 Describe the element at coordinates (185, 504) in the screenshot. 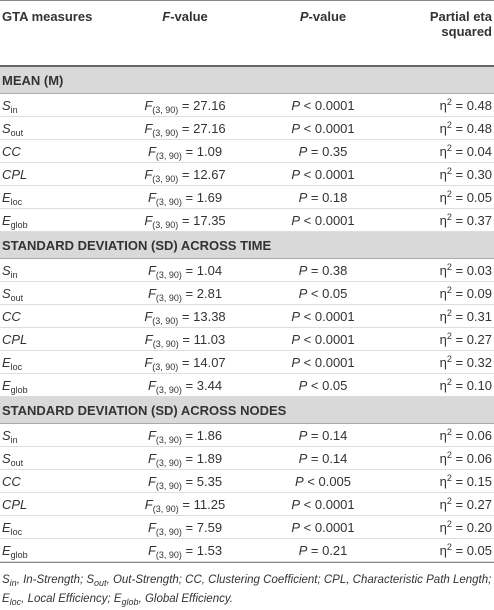

I see `f-cell: F(3, 90) = 11.25` at that location.